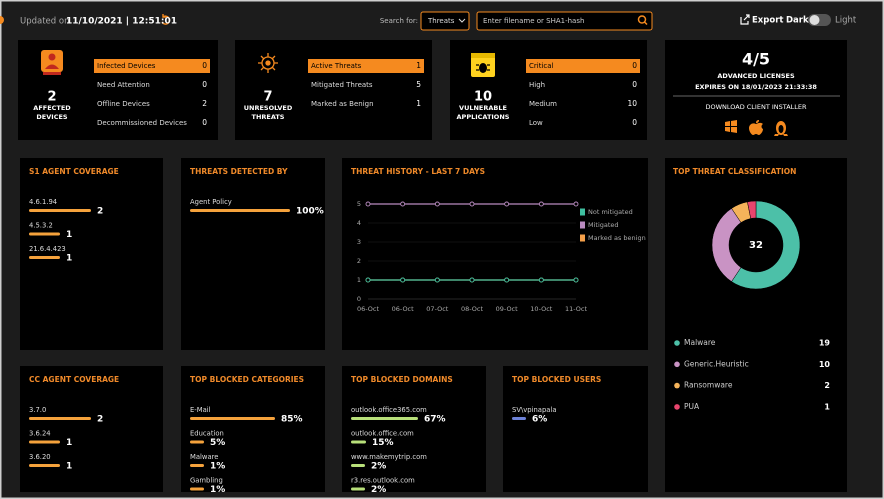 This screenshot has width=884, height=499. I want to click on legend-value: 19, so click(825, 343).